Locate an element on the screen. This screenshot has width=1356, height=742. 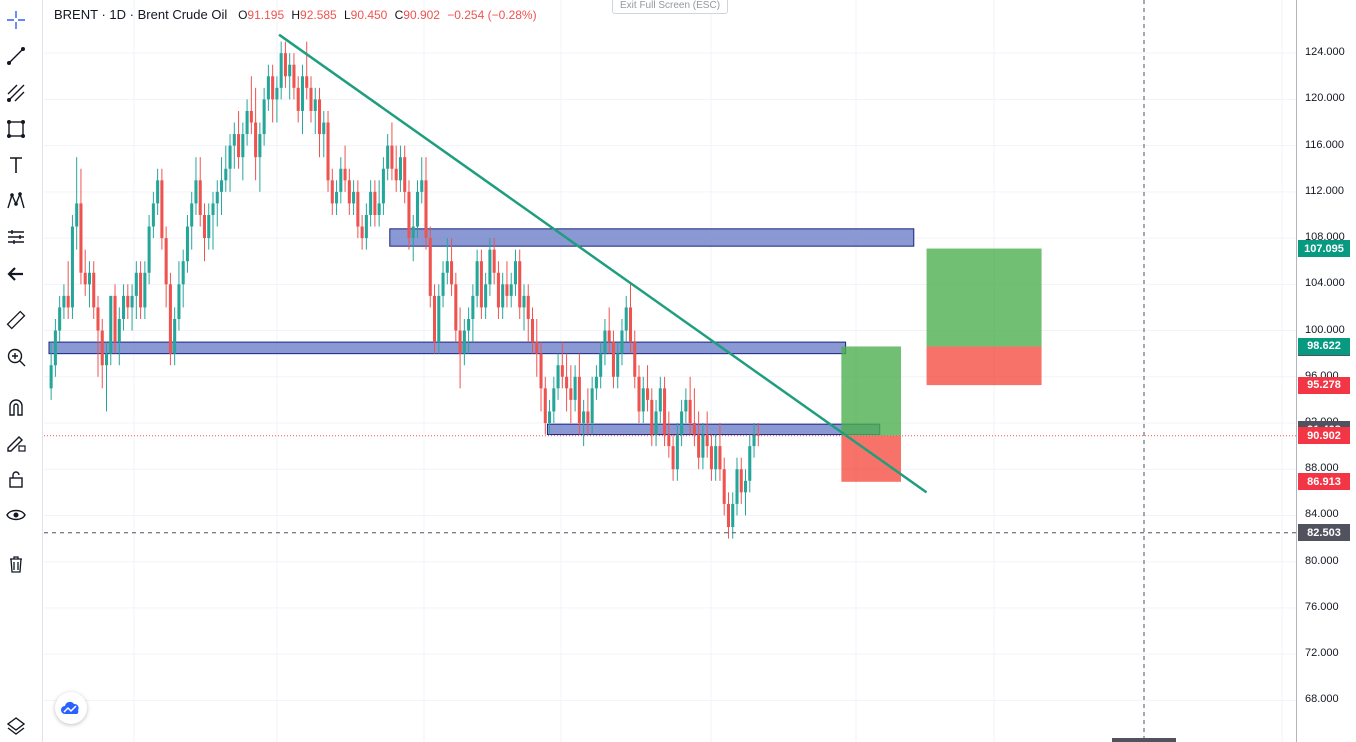
text-icon is located at coordinates (16, 165).